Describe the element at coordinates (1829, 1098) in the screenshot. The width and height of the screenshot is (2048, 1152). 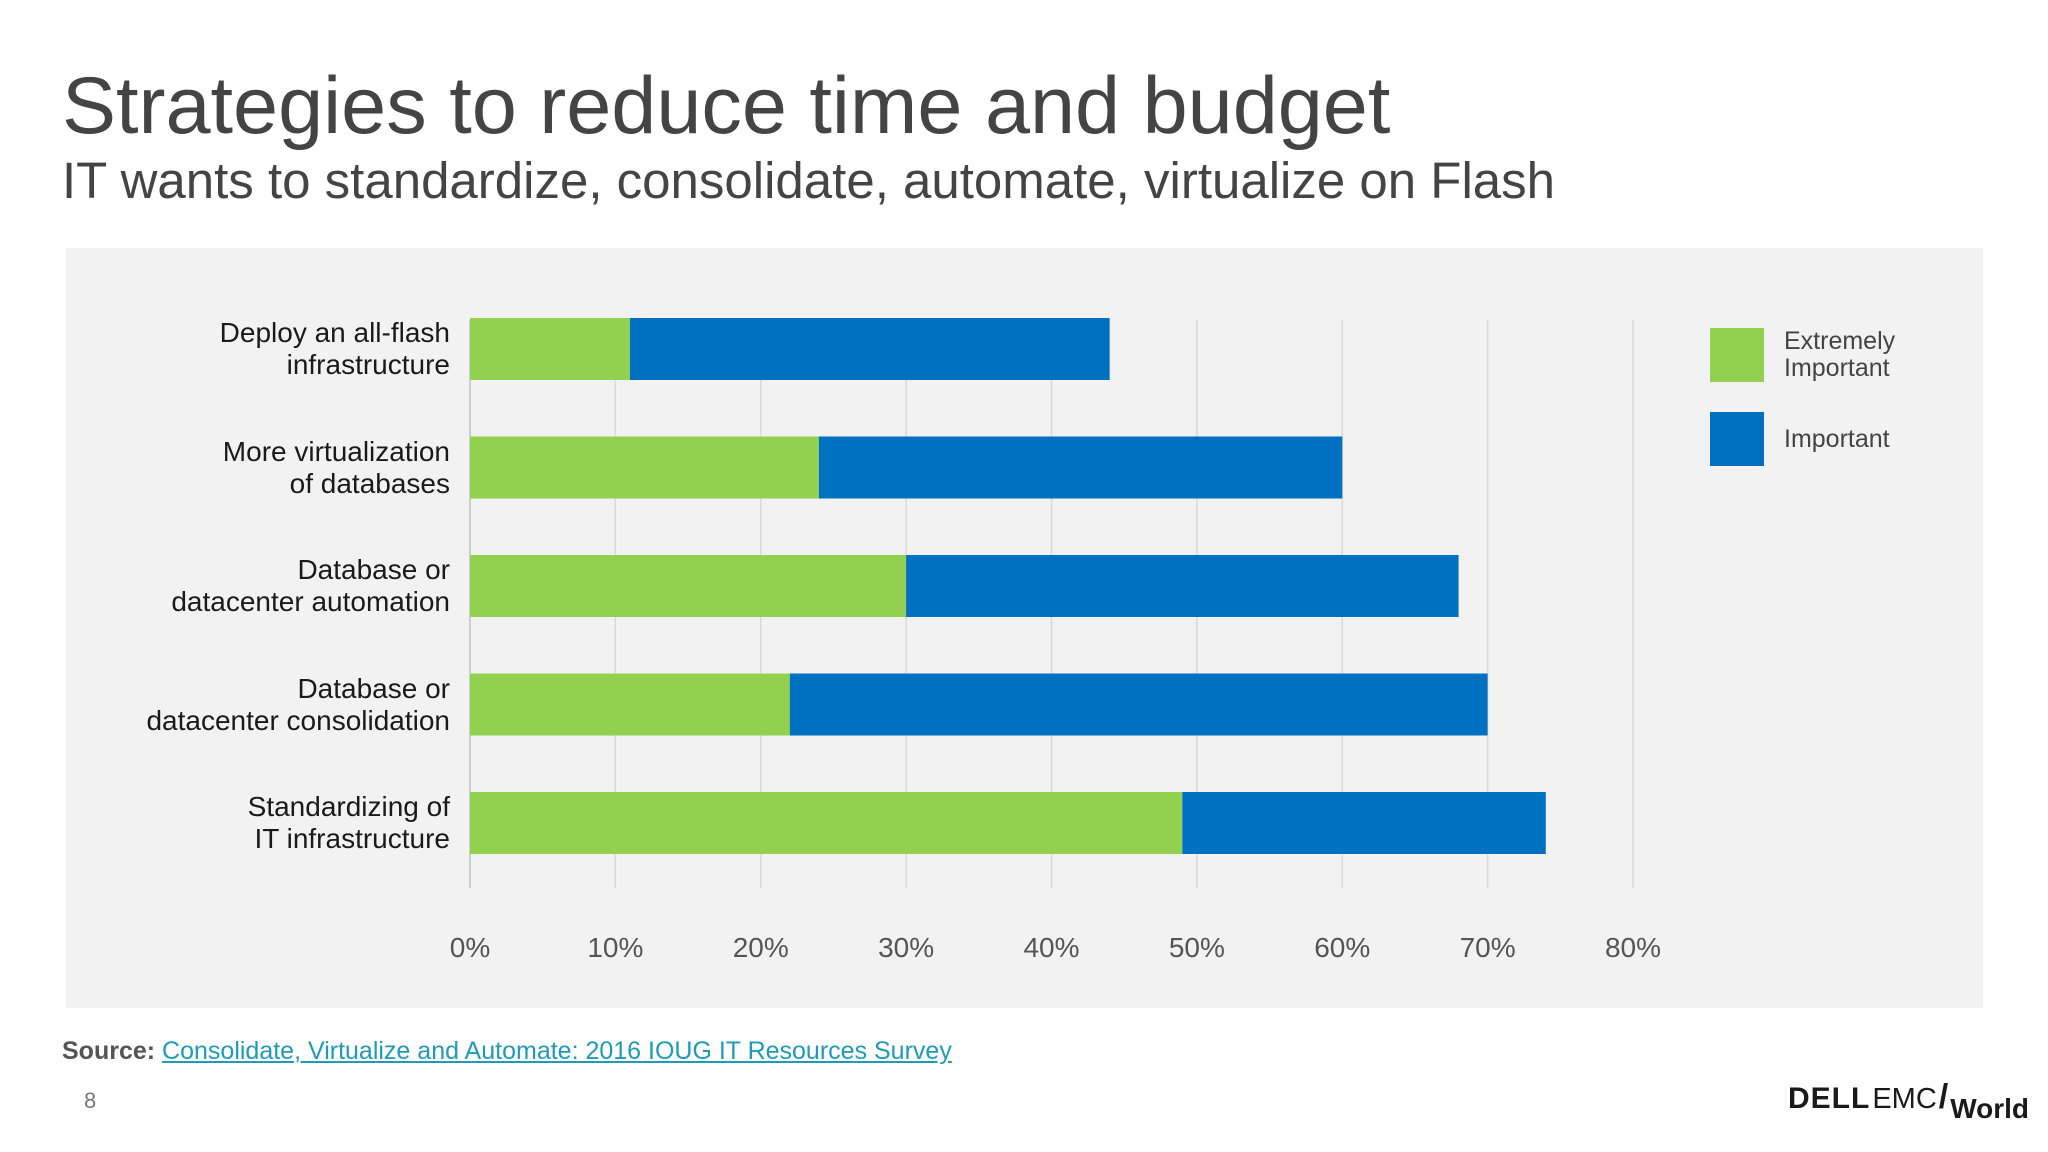
I see `logo-dell: DELL` at that location.